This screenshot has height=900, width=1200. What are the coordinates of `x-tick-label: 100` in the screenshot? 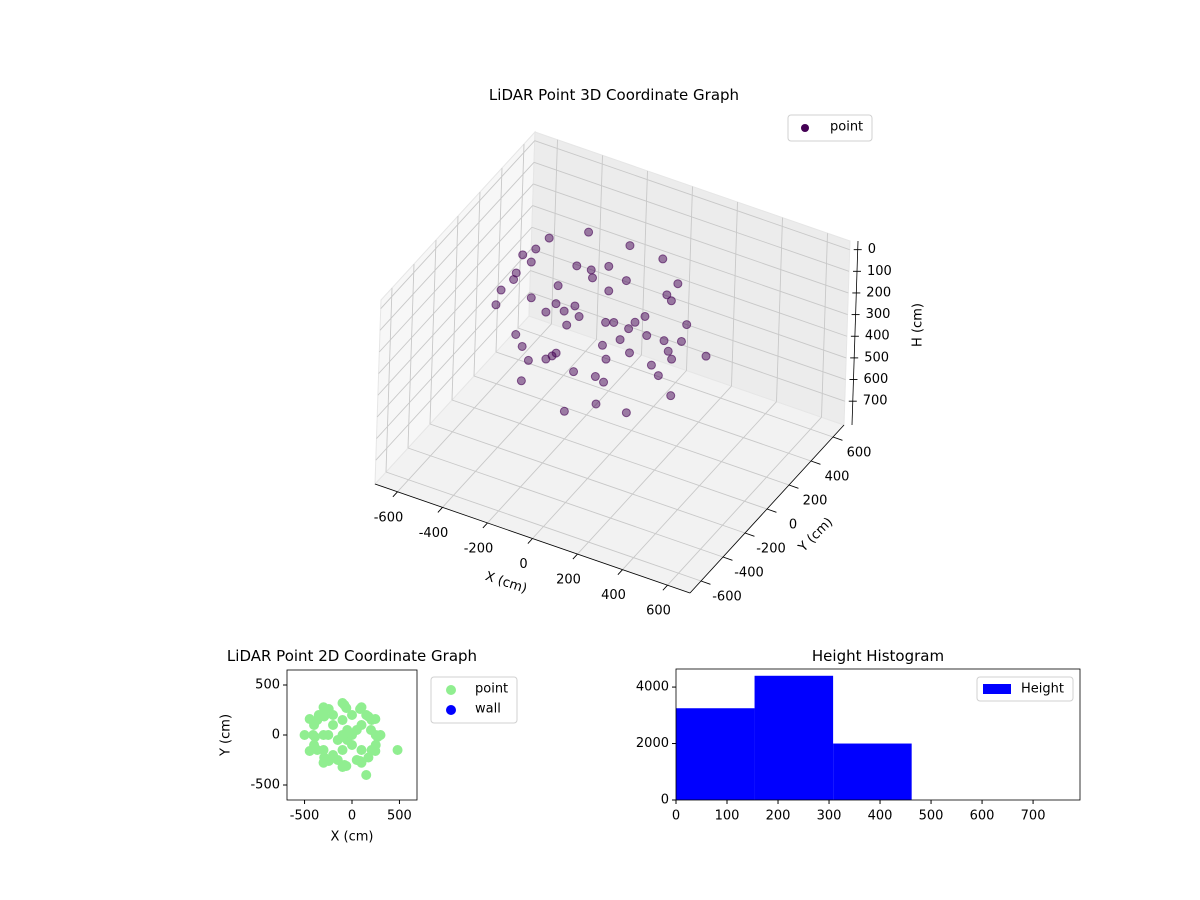 It's located at (727, 816).